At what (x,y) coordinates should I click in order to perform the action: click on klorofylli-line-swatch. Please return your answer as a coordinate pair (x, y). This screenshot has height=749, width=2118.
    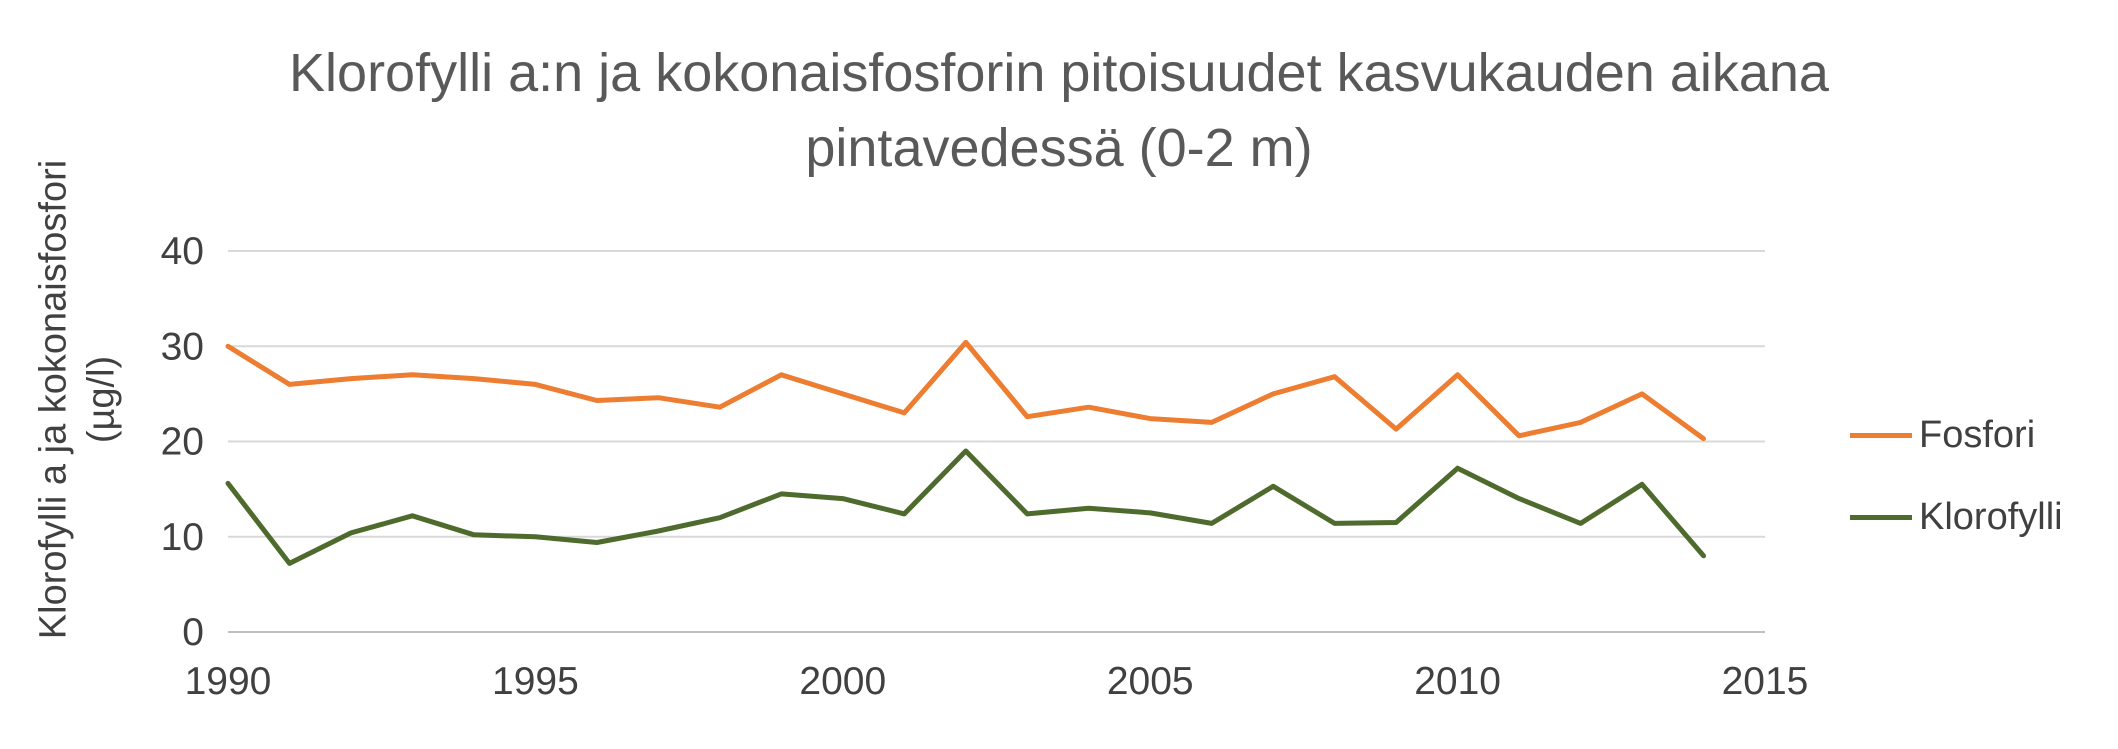
    Looking at the image, I should click on (1881, 517).